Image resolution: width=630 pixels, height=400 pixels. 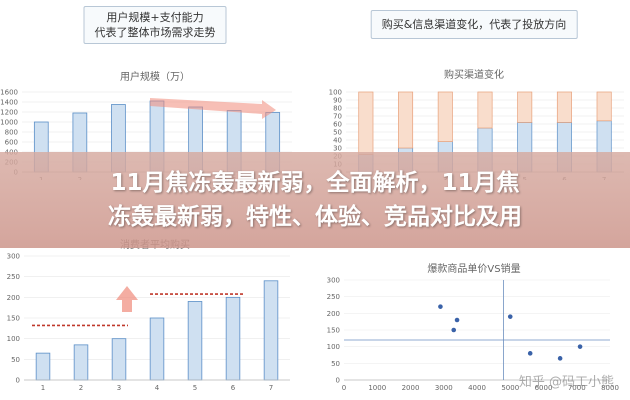 I want to click on x-tick-label: 3, so click(x=119, y=388).